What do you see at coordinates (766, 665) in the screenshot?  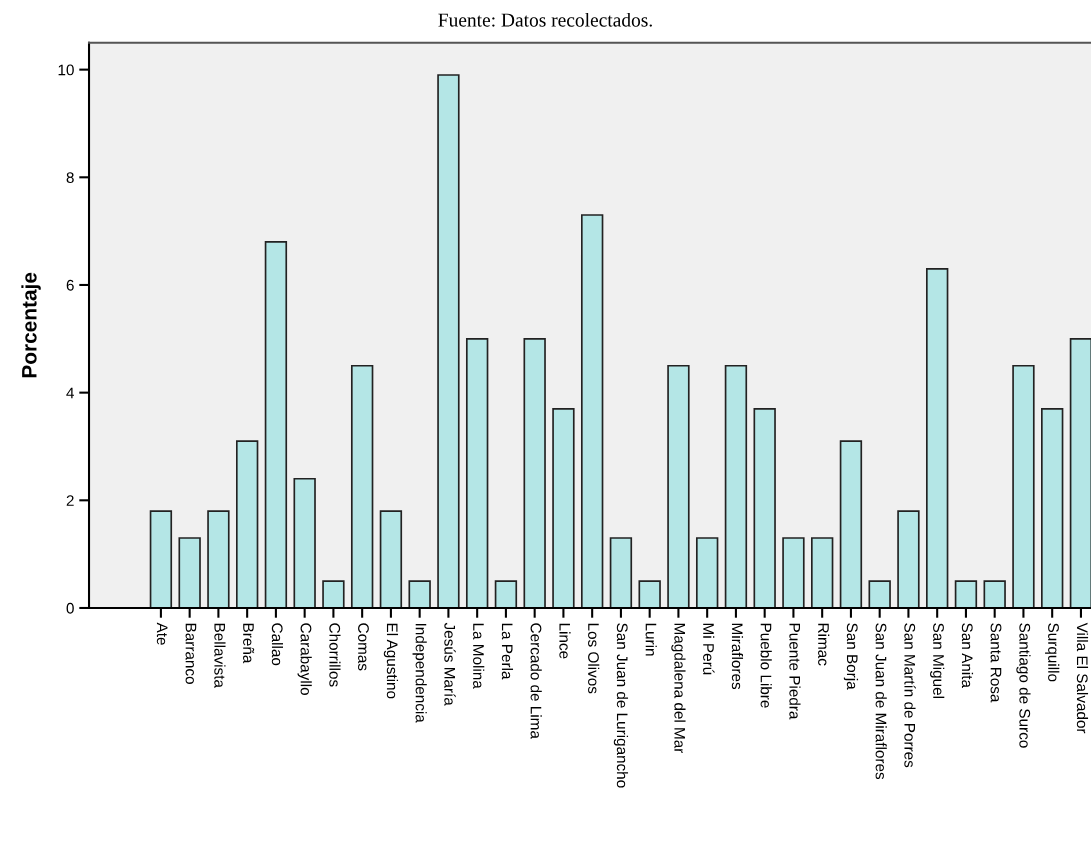 I see `x-tick-label: Pueblo Libre` at bounding box center [766, 665].